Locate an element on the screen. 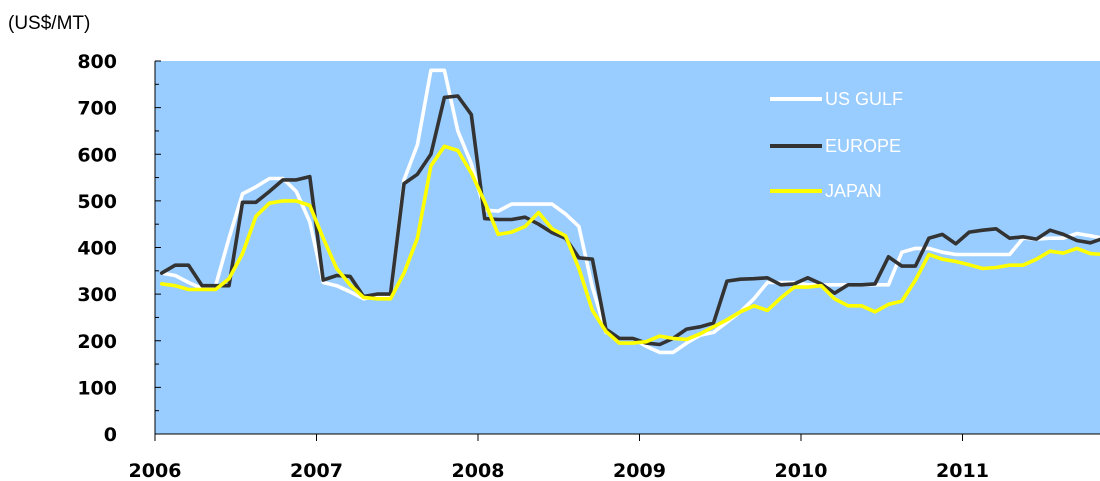 The width and height of the screenshot is (1100, 481). x-tick-label: 2010 is located at coordinates (801, 470).